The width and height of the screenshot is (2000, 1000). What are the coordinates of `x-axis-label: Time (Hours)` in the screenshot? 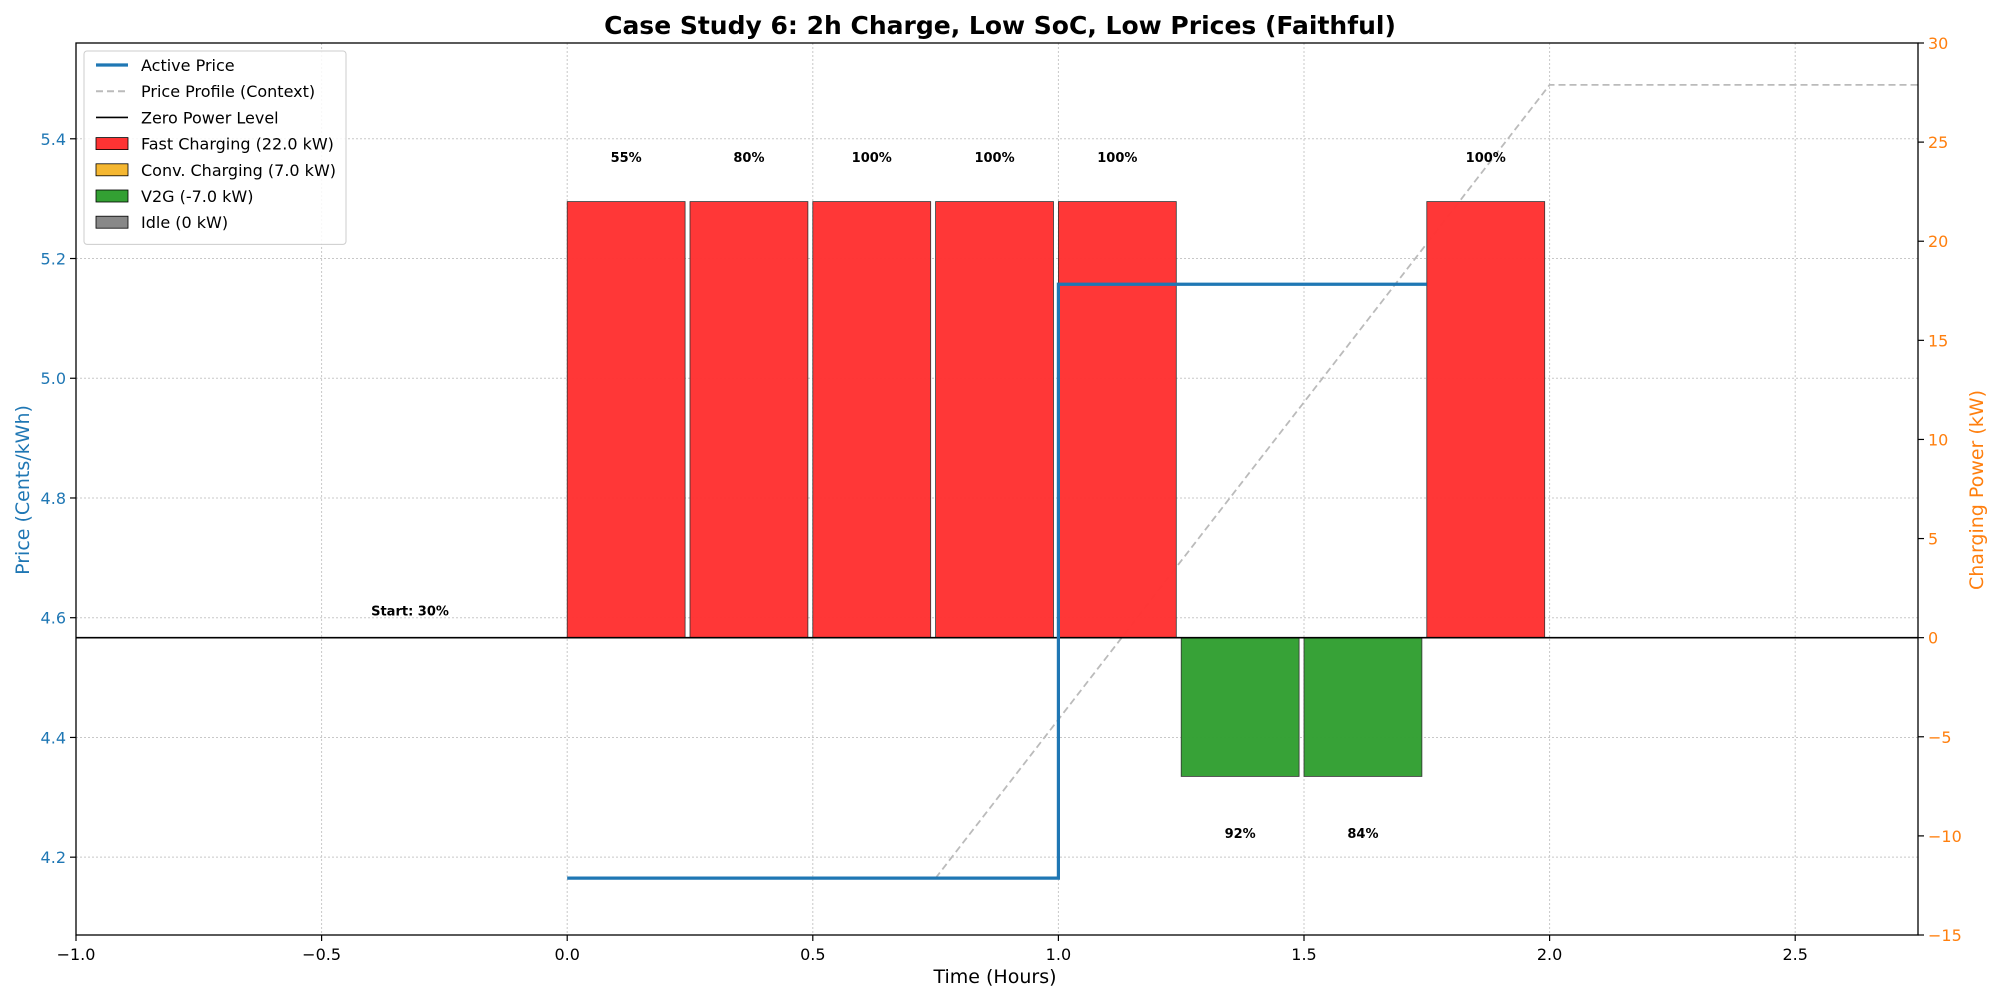 It's located at (994, 977).